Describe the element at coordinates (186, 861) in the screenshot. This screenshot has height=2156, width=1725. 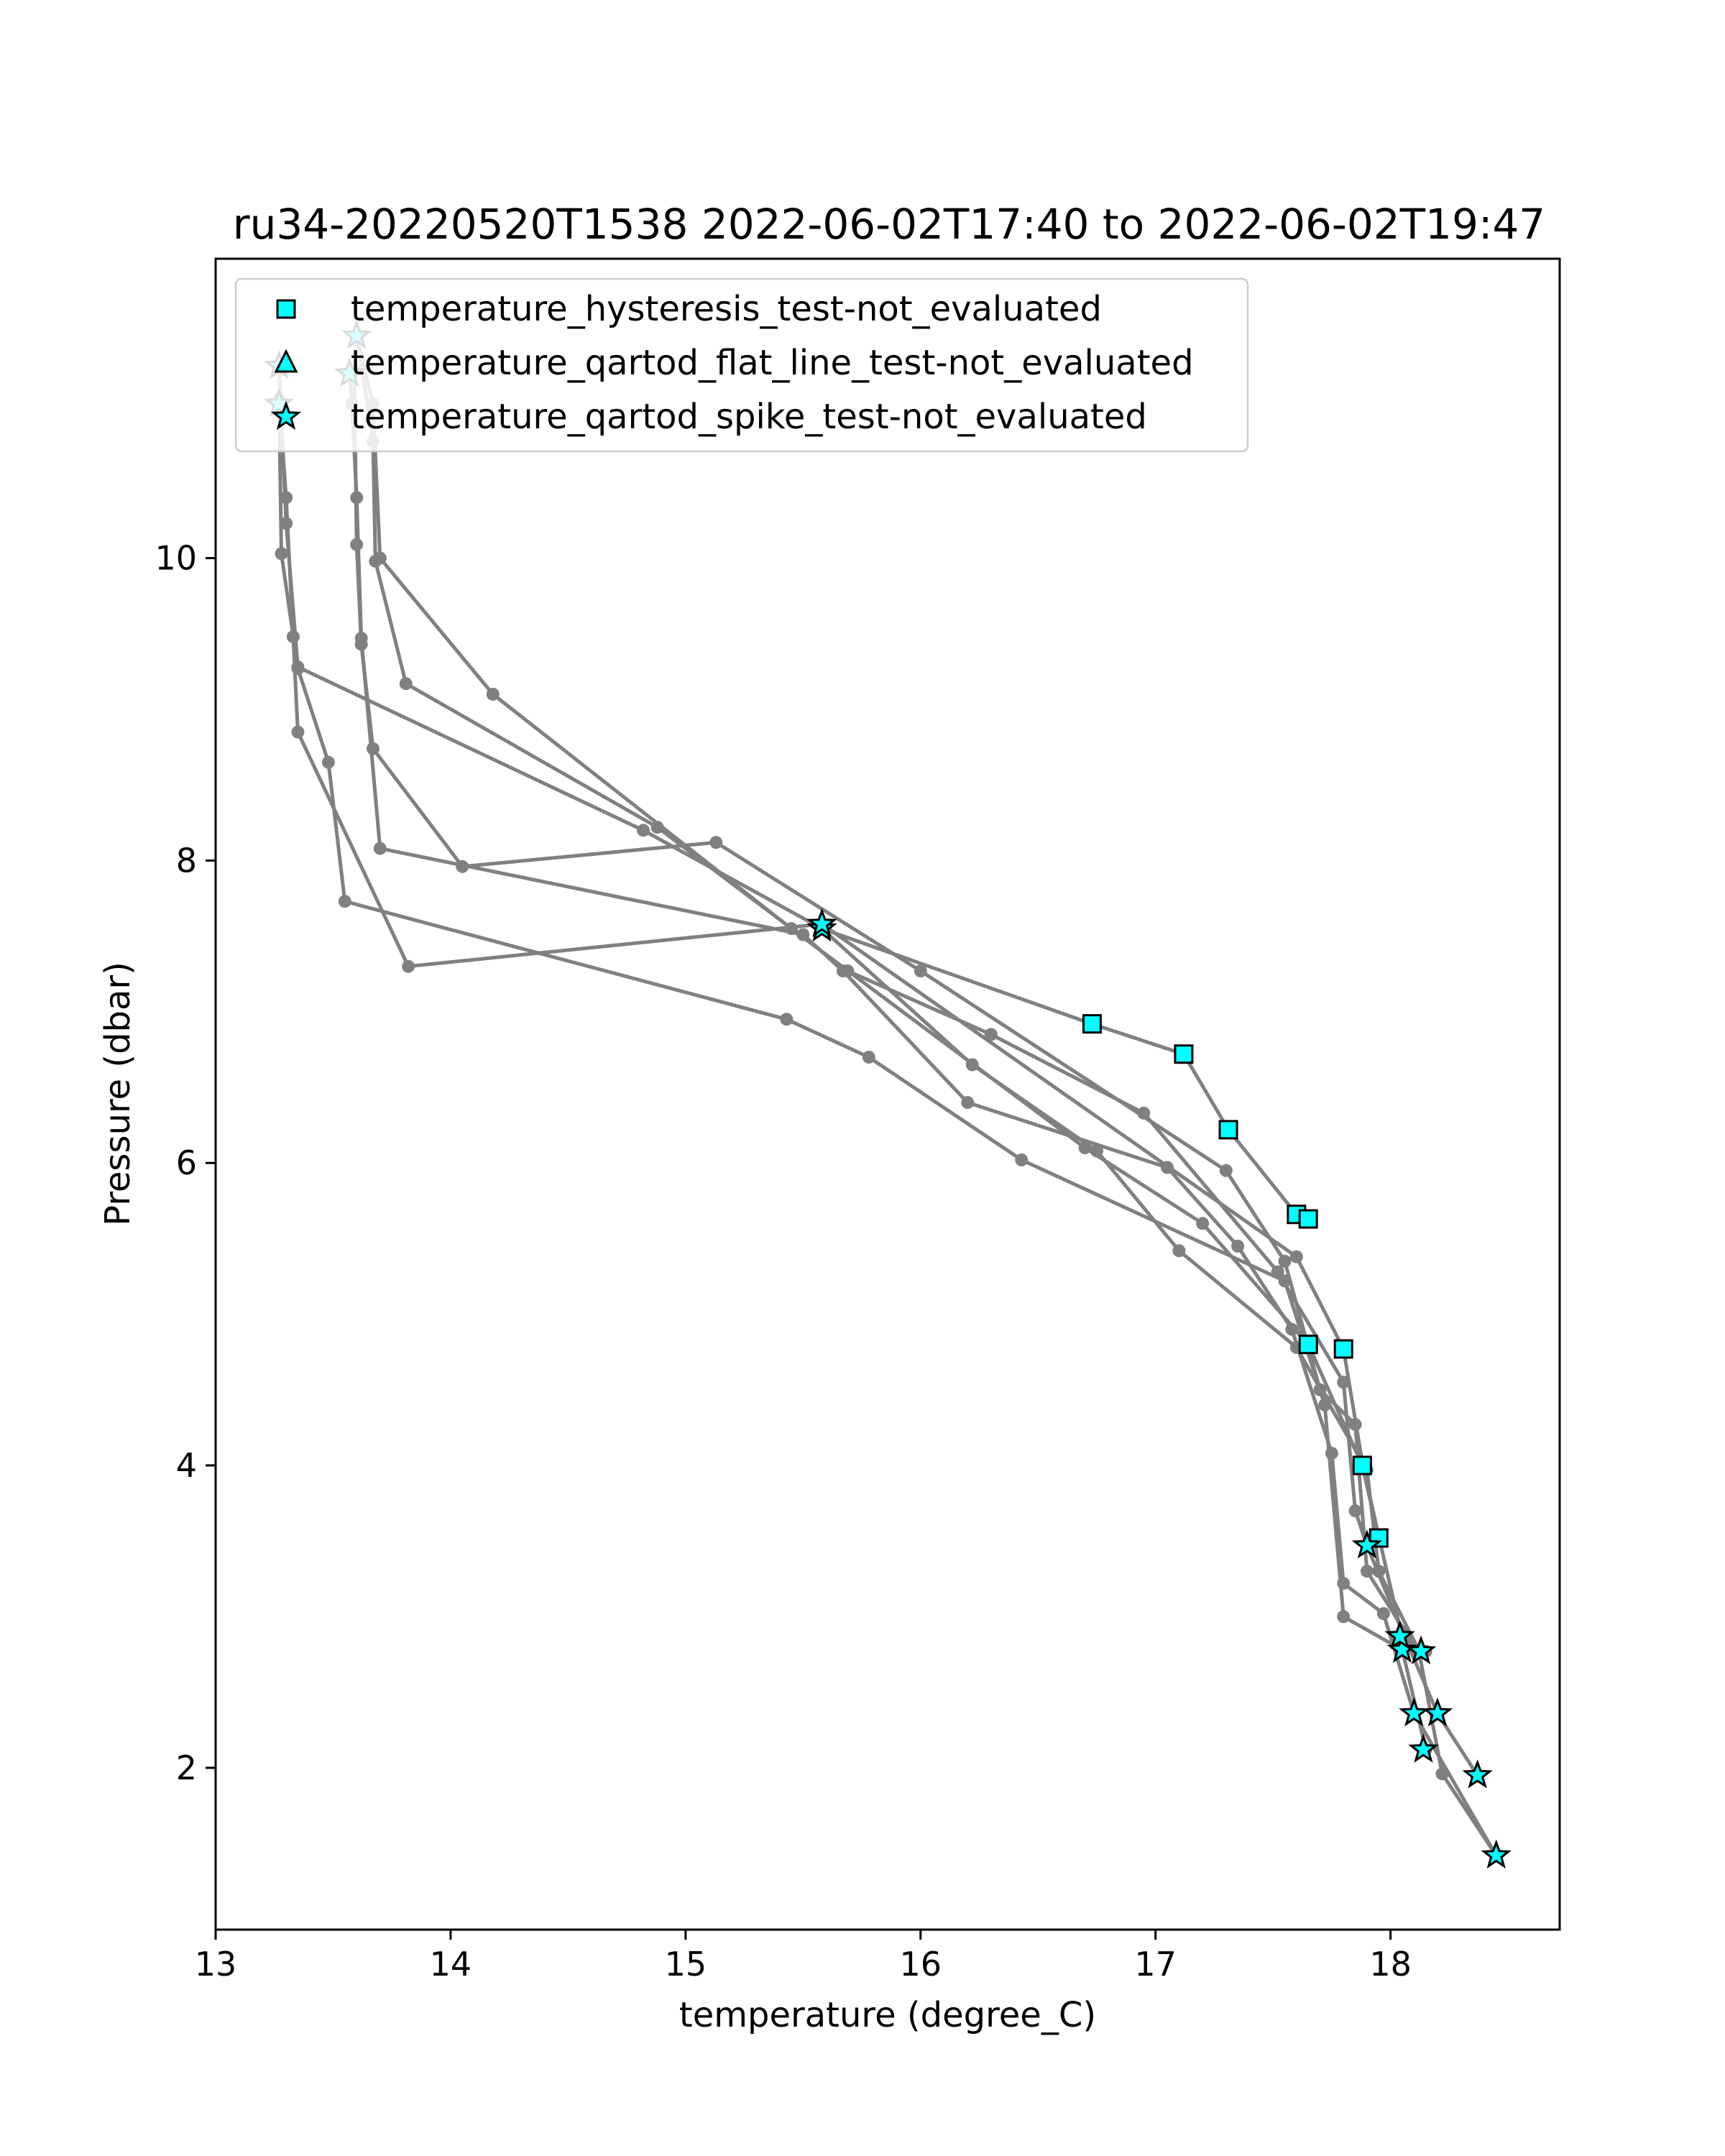
I see `y-tick-label: 8` at that location.